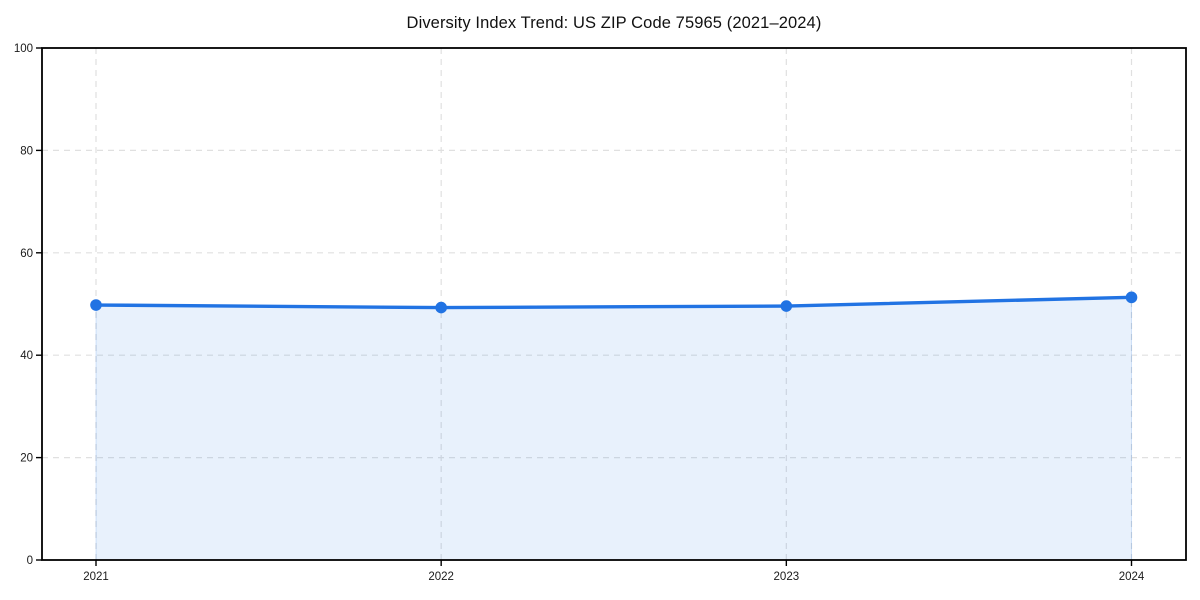 Image resolution: width=1200 pixels, height=600 pixels. What do you see at coordinates (96, 577) in the screenshot?
I see `x-tick-label: 2021` at bounding box center [96, 577].